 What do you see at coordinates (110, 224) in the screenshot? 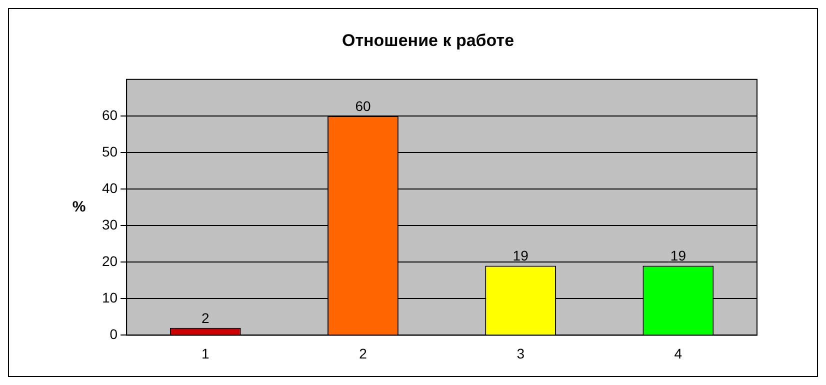
I see `y-tick-label: 30` at bounding box center [110, 224].